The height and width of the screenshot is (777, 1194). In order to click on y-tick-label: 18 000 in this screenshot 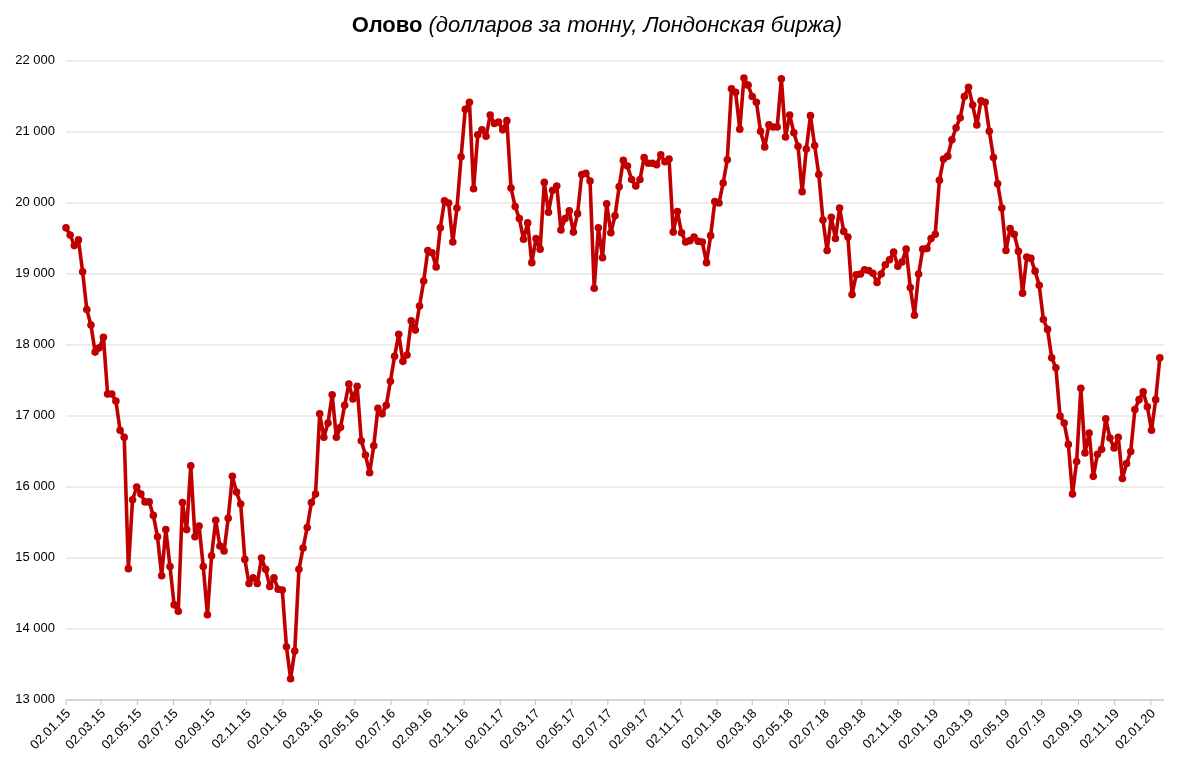, I will do `click(35, 344)`.